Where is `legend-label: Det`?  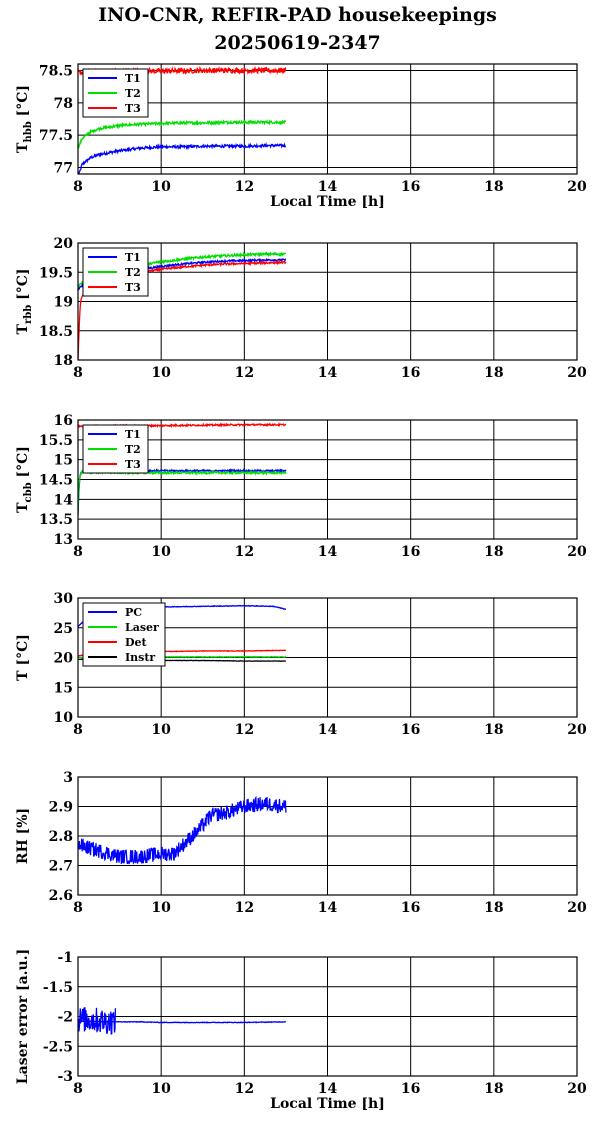
legend-label: Det is located at coordinates (136, 642).